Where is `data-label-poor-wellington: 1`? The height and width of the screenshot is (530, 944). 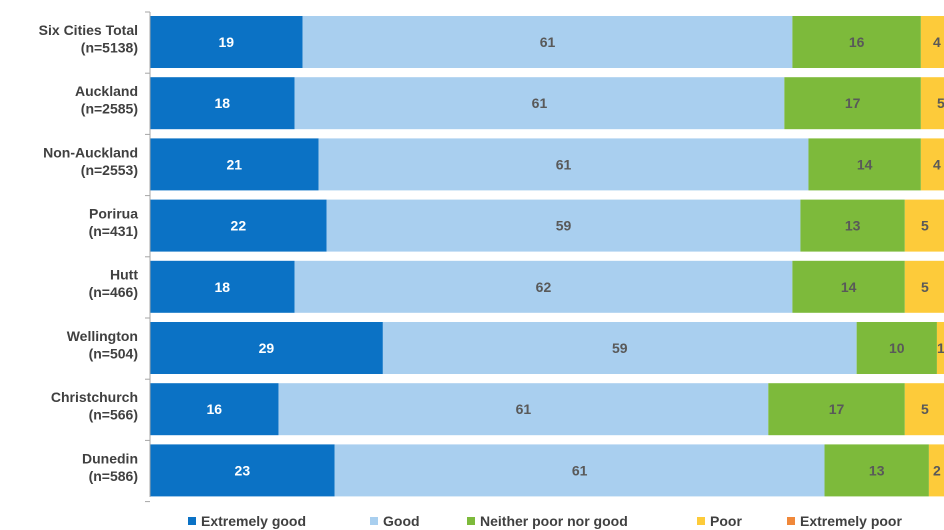 data-label-poor-wellington: 1 is located at coordinates (940, 348).